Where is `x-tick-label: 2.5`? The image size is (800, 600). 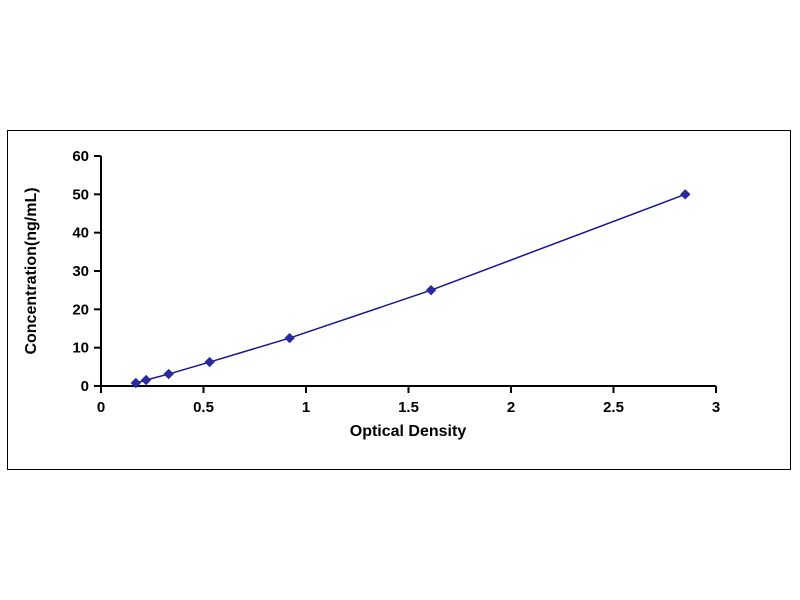
x-tick-label: 2.5 is located at coordinates (613, 407).